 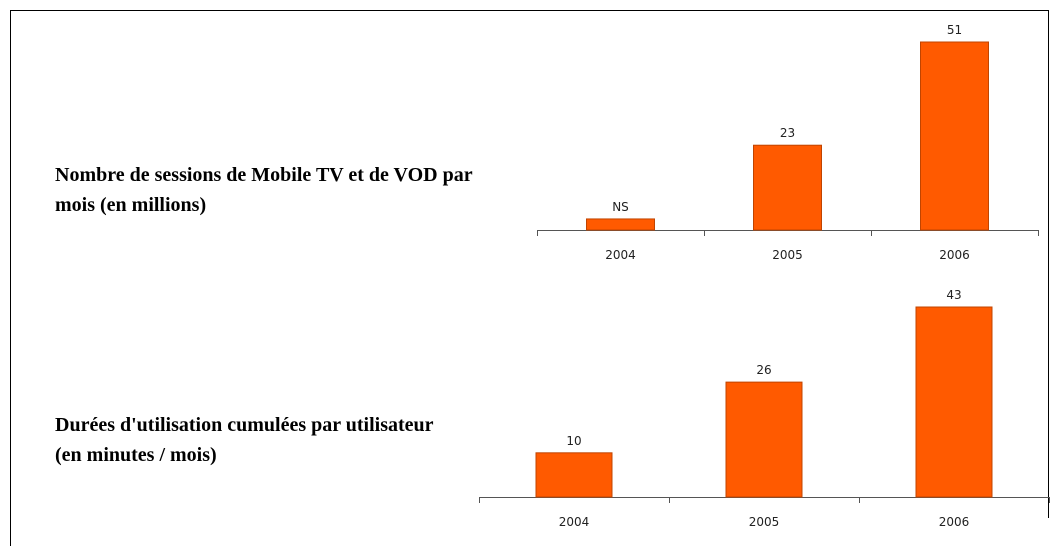 I want to click on data-label: 10, so click(x=573, y=441).